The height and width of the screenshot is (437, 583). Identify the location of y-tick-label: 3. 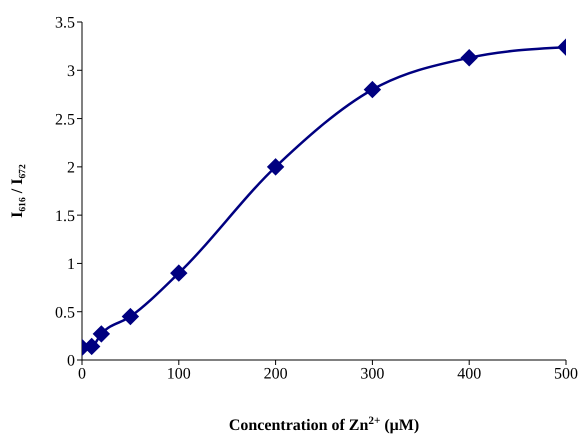
(71, 71).